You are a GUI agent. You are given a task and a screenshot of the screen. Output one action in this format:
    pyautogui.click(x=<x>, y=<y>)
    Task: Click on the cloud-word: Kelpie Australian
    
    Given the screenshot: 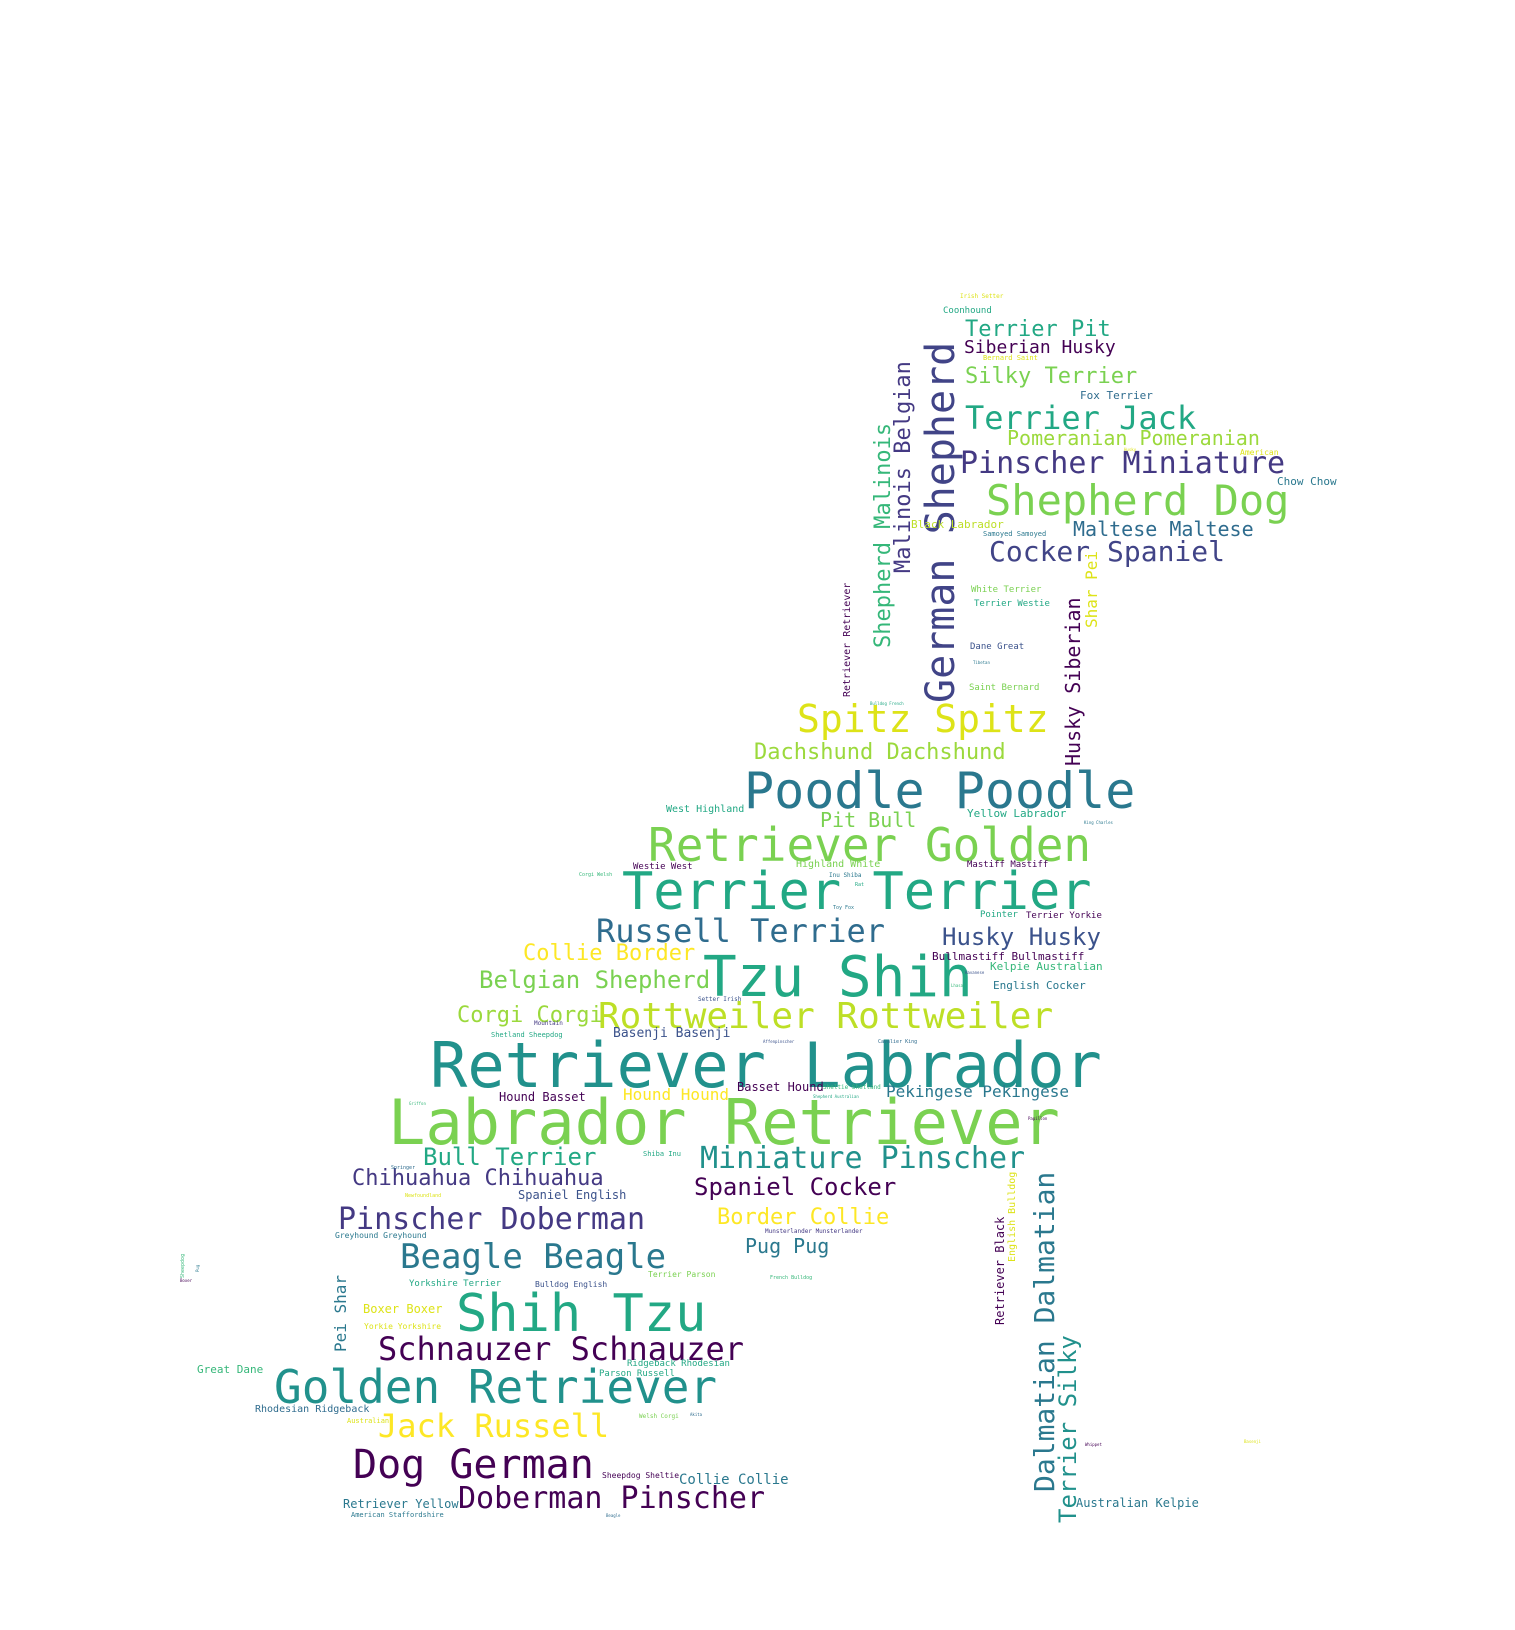 What is the action you would take?
    pyautogui.click(x=1046, y=966)
    